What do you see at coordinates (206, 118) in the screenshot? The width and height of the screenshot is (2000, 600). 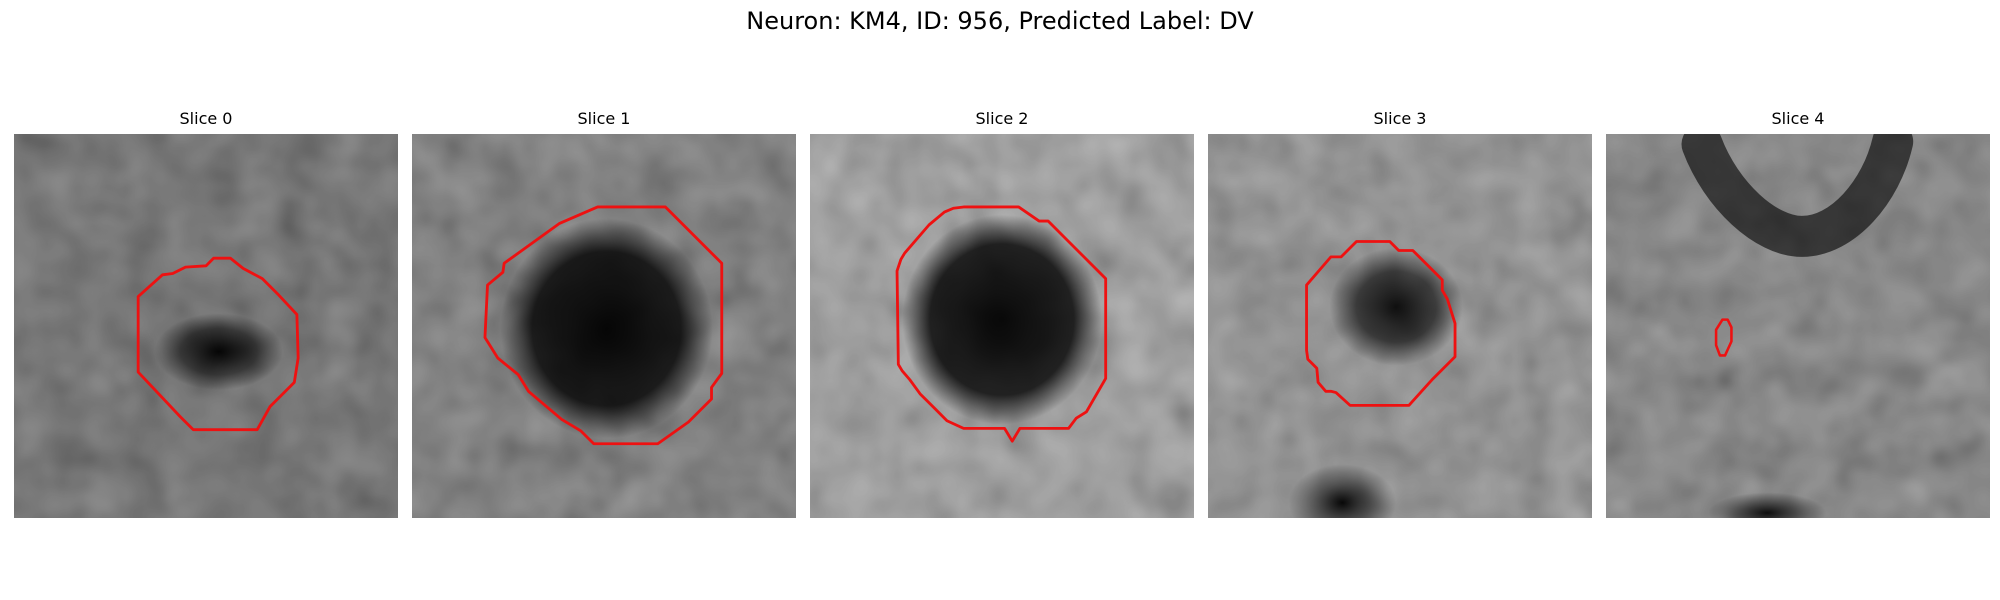 I see `slice-title-0: Slice 0` at bounding box center [206, 118].